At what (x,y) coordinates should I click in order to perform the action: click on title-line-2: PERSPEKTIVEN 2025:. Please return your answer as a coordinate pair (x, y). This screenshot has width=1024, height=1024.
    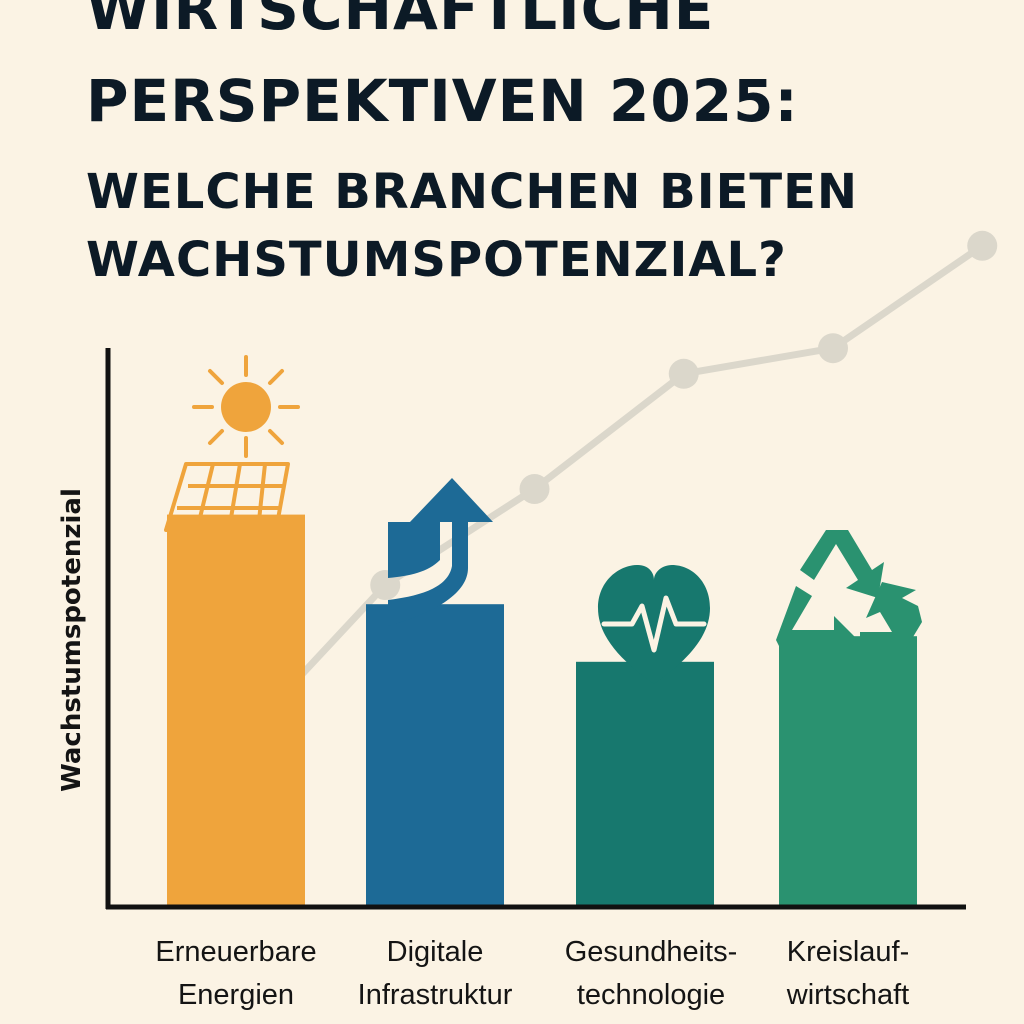
    Looking at the image, I should click on (442, 101).